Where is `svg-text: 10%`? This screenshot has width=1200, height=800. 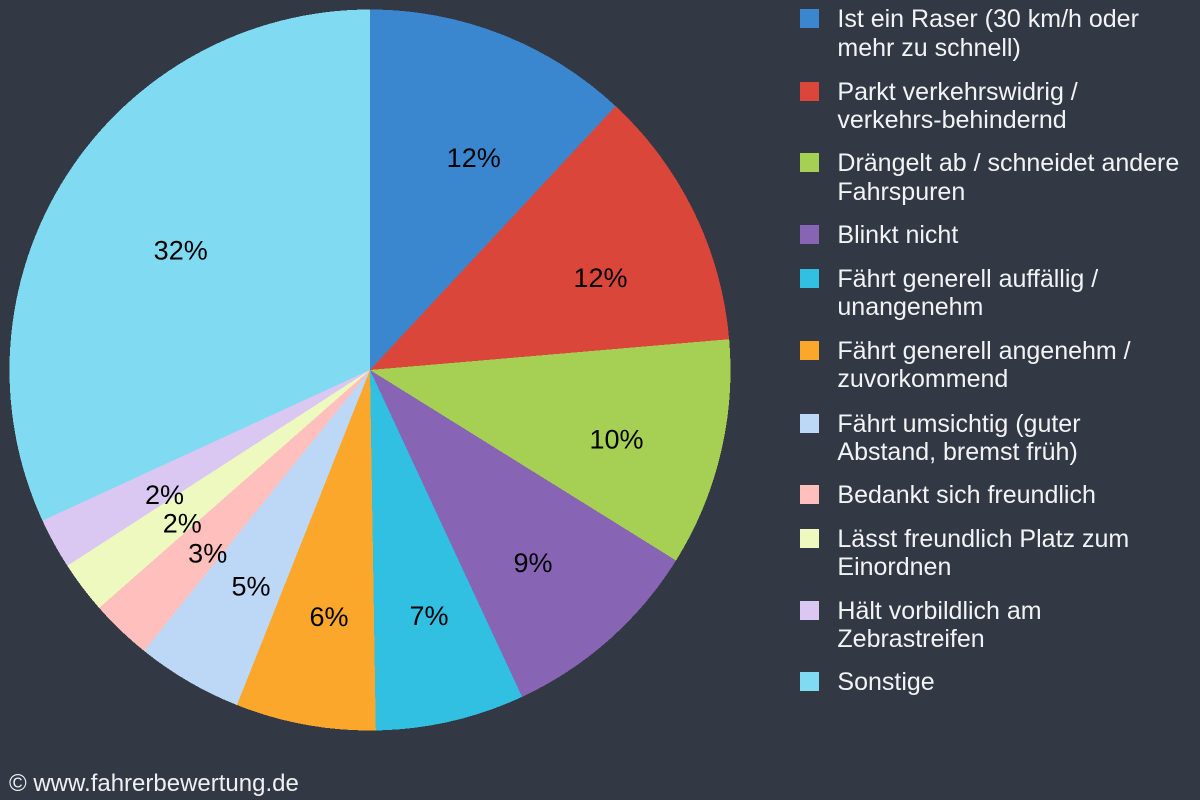 svg-text: 10% is located at coordinates (616, 439).